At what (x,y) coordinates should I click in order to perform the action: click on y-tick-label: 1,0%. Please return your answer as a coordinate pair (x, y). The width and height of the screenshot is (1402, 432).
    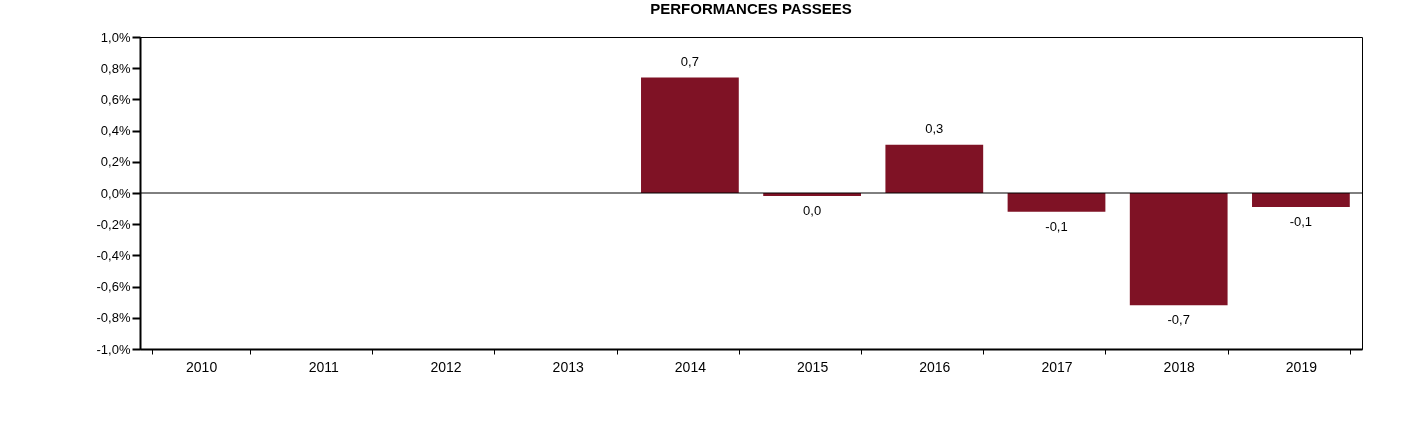
    Looking at the image, I should click on (115, 37).